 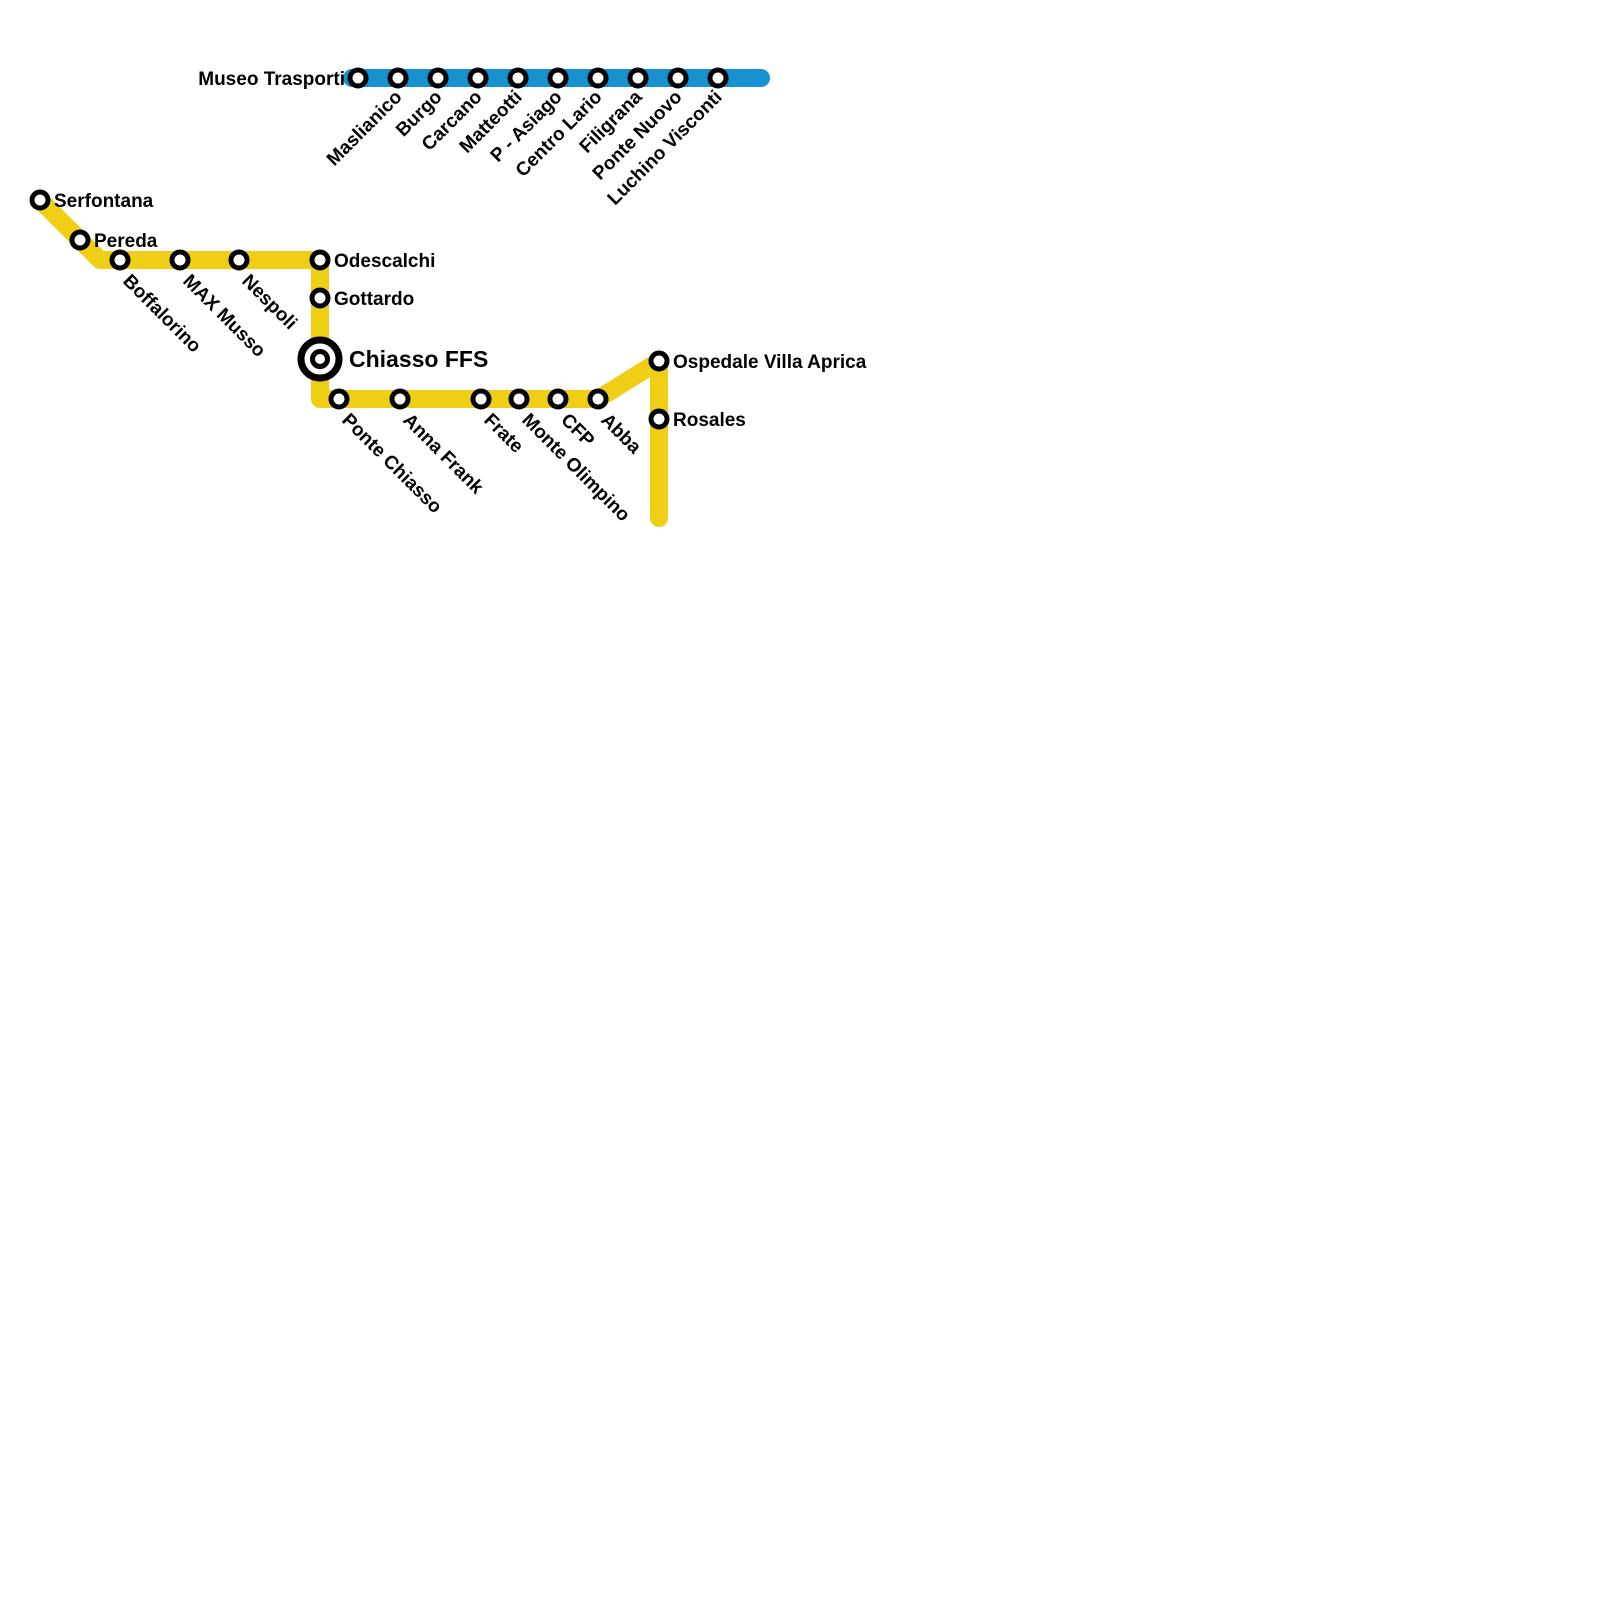 I want to click on station-marker-cfp, so click(x=558, y=399).